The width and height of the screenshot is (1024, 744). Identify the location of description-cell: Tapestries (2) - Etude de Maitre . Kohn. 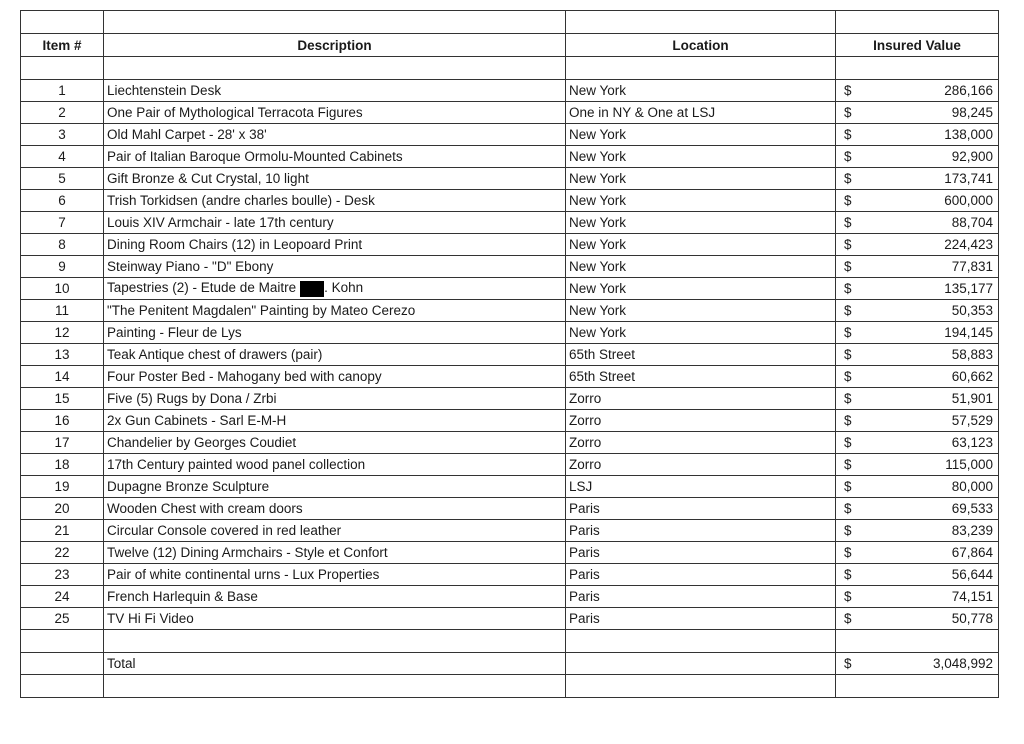
(334, 288).